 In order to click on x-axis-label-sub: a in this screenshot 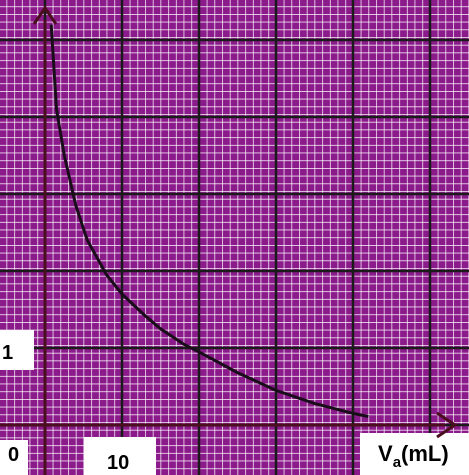, I will do `click(397, 462)`.